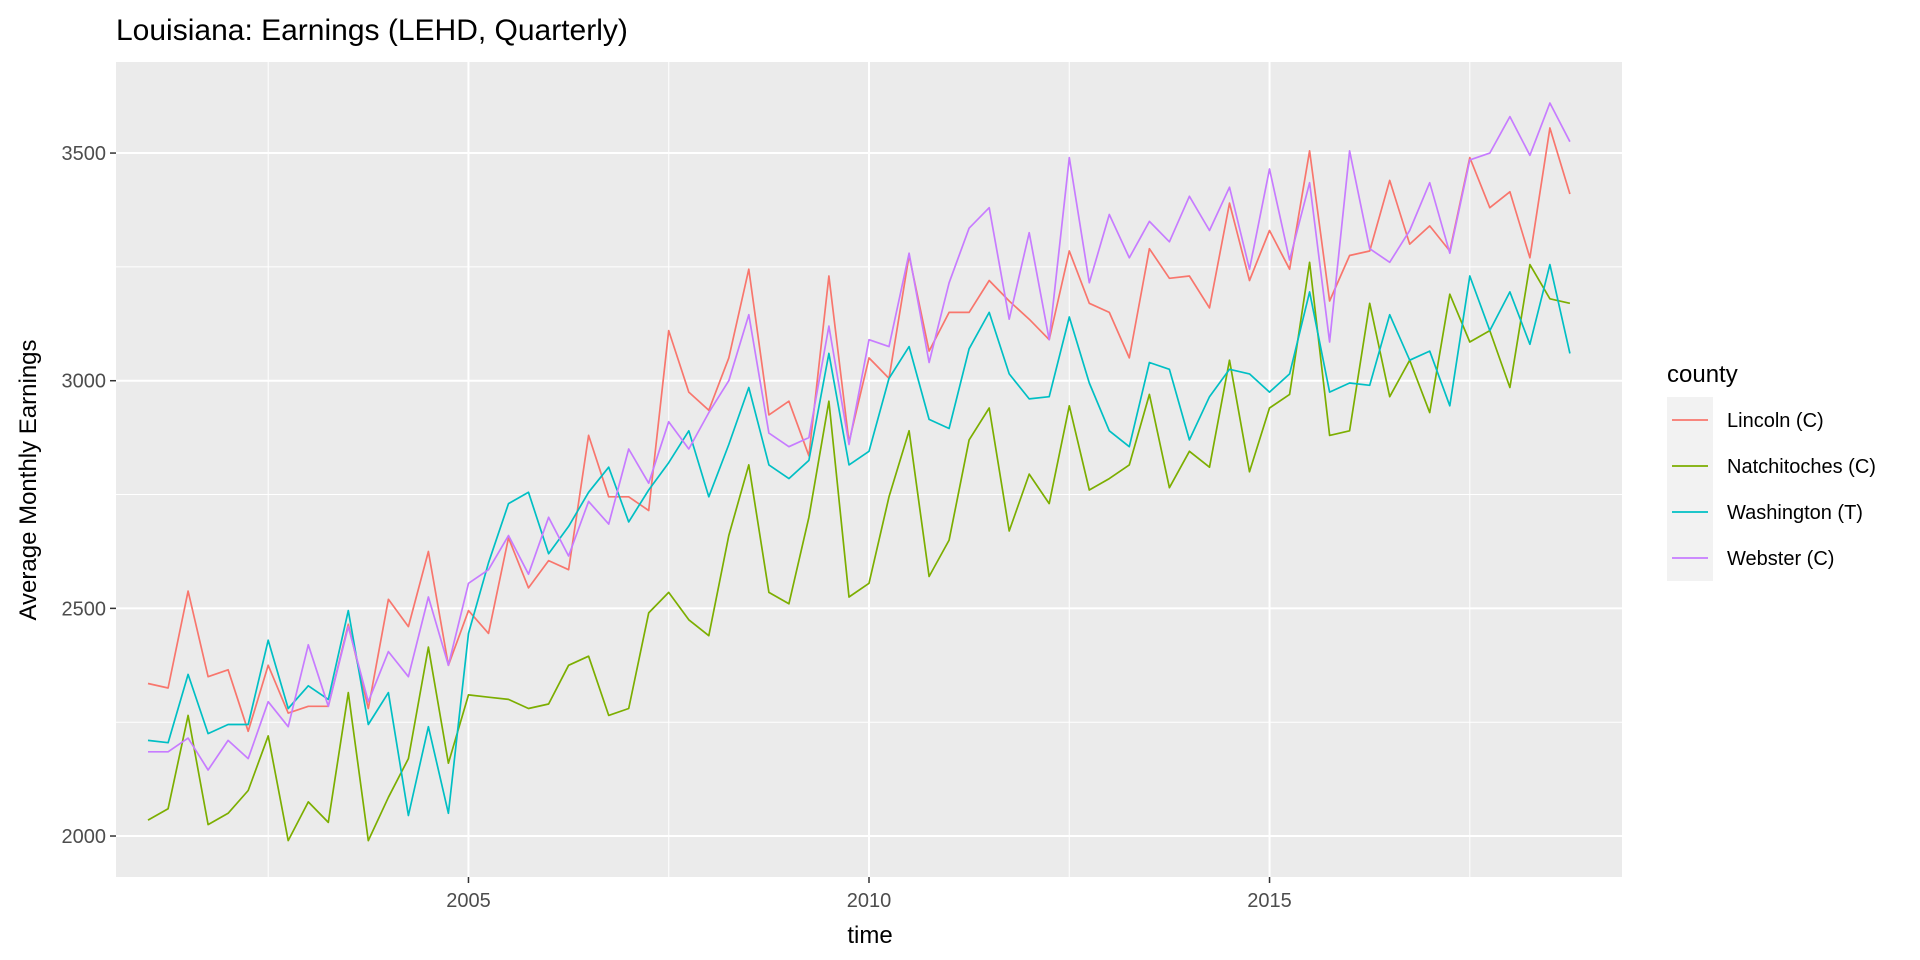 Image resolution: width=1920 pixels, height=960 pixels. What do you see at coordinates (1801, 467) in the screenshot?
I see `legend-label-natchitoches-c: Natchitoches (C)` at bounding box center [1801, 467].